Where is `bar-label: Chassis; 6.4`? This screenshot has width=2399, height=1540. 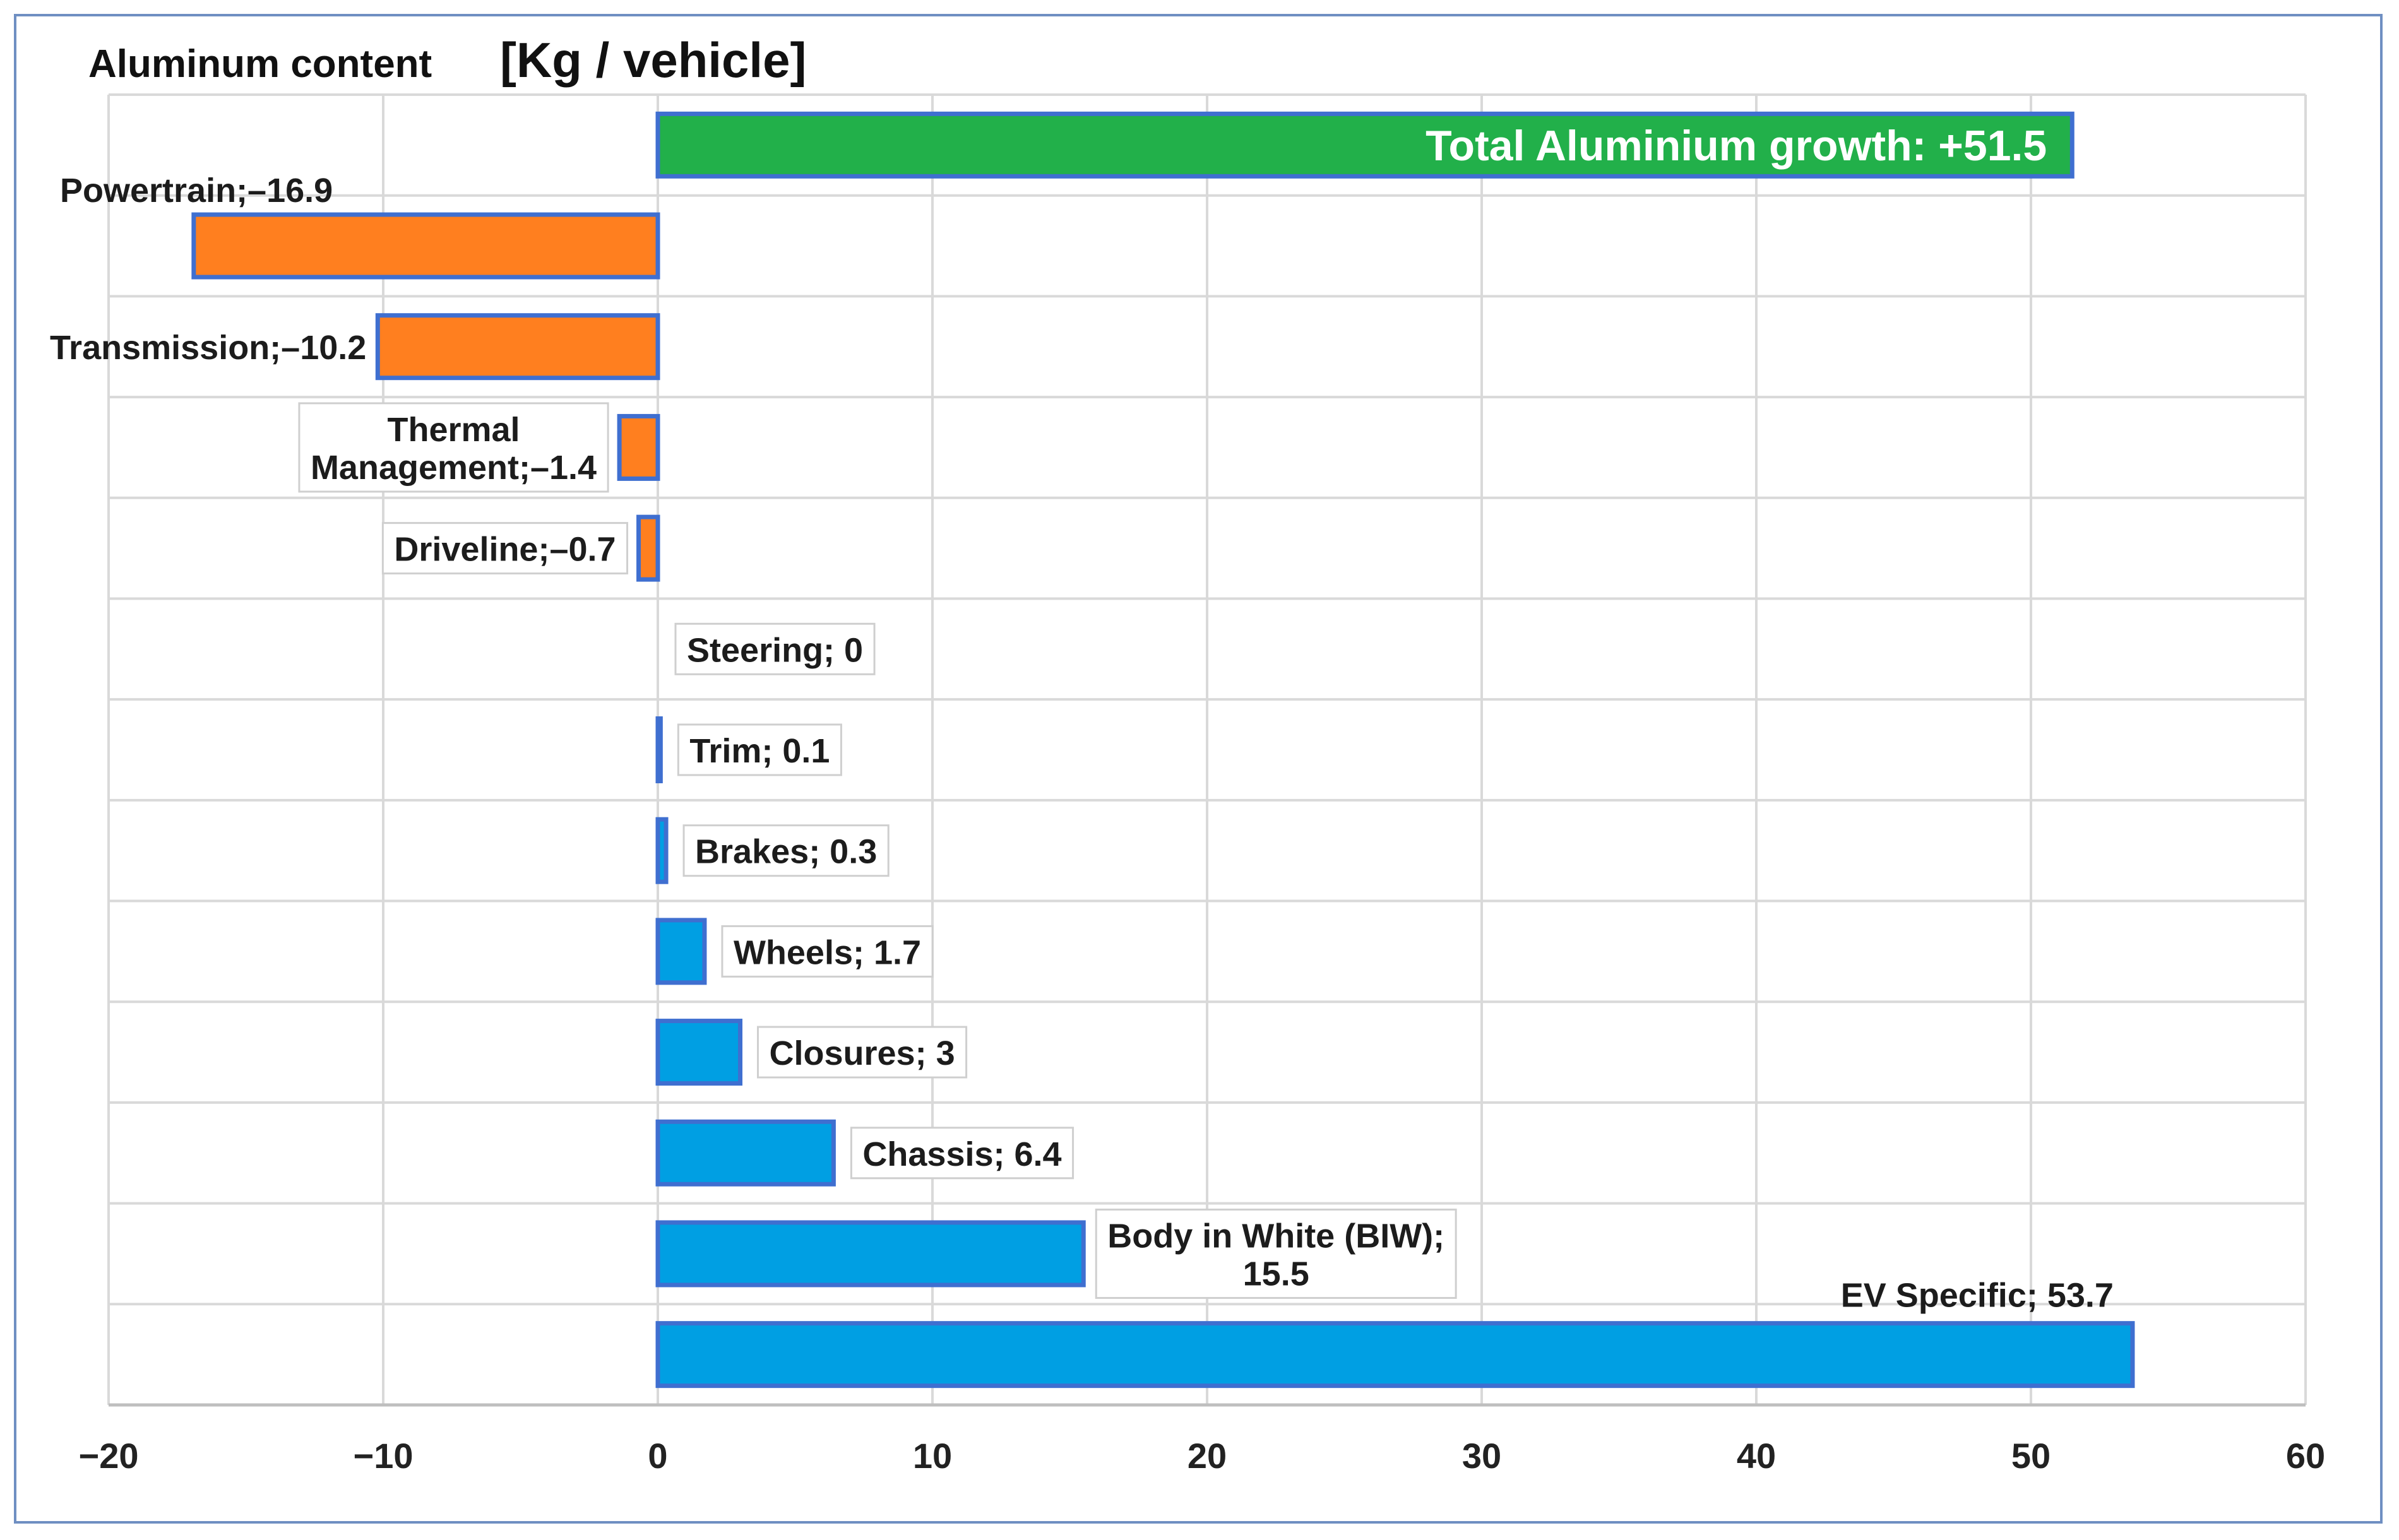
bar-label: Chassis; 6.4 is located at coordinates (962, 1154).